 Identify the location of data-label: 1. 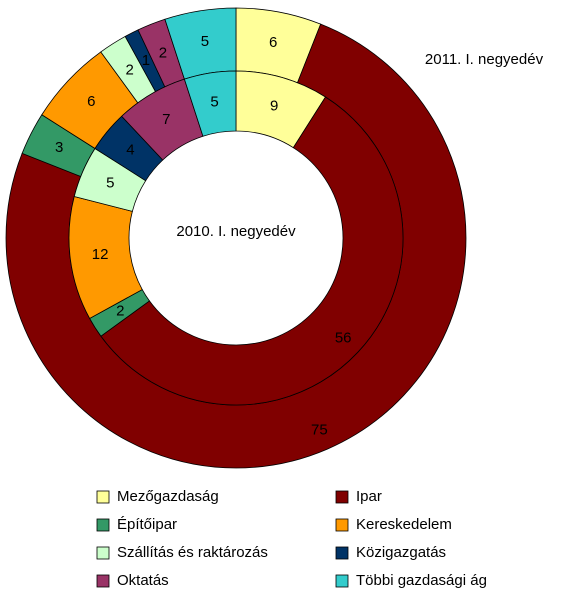
(146, 60).